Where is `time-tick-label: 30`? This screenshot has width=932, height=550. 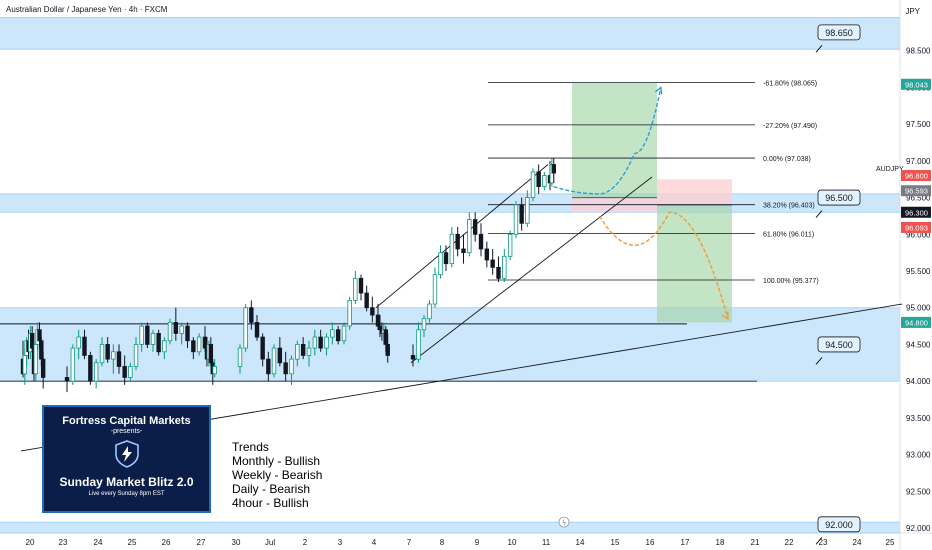
time-tick-label: 30 is located at coordinates (236, 542).